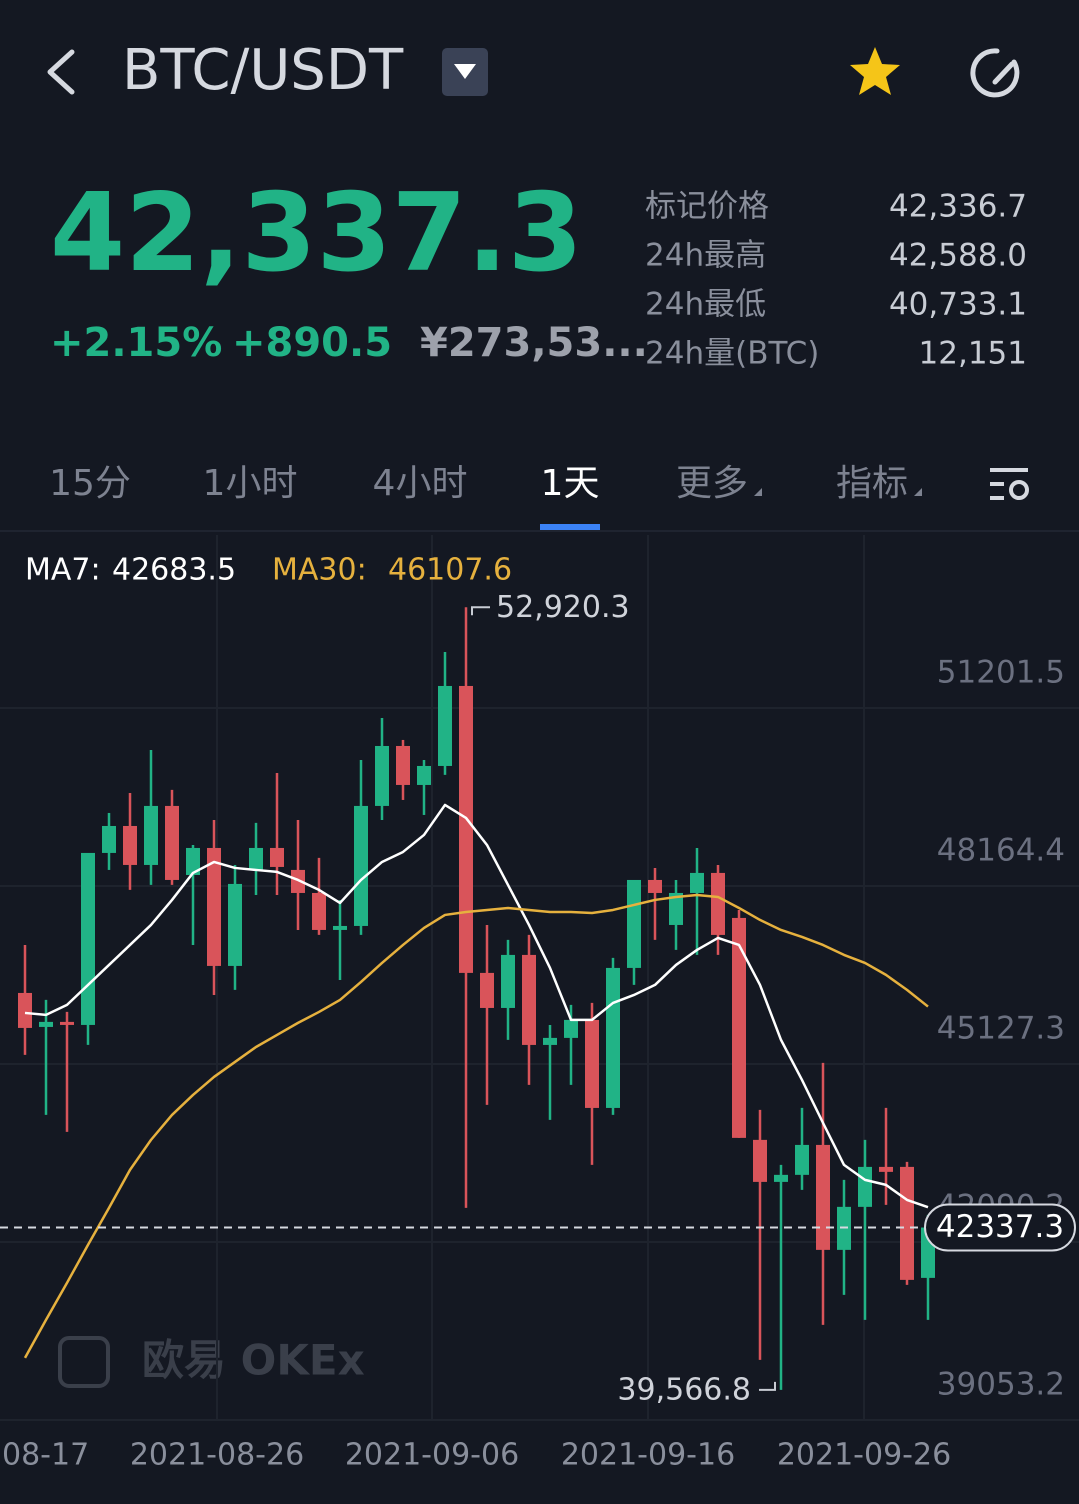  What do you see at coordinates (712, 483) in the screenshot?
I see `timeframe-tab: 更多` at bounding box center [712, 483].